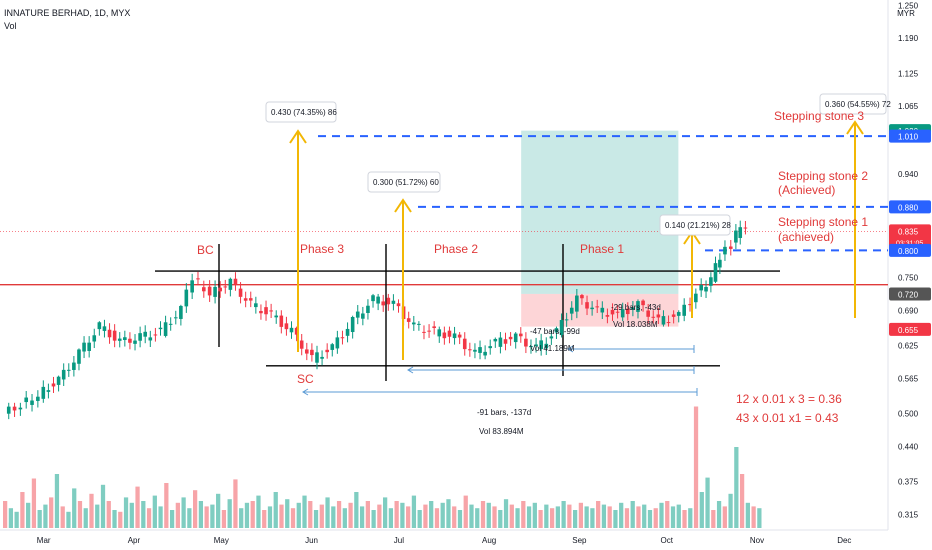  What do you see at coordinates (600, 212) in the screenshot?
I see `target-zone` at bounding box center [600, 212].